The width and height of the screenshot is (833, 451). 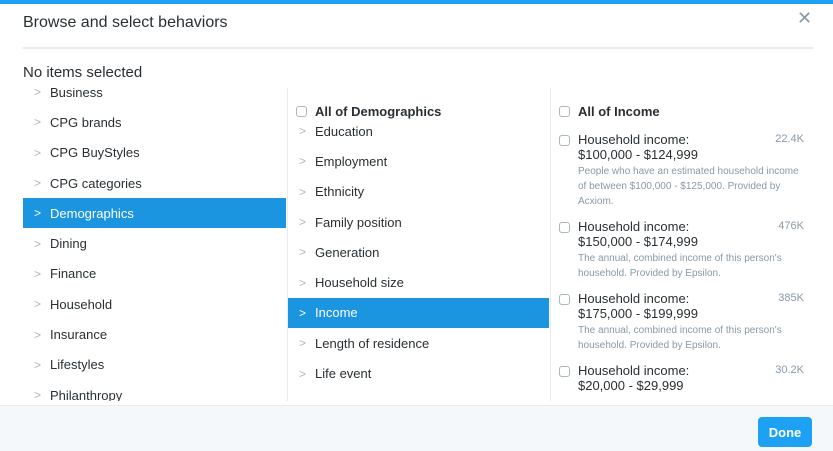 What do you see at coordinates (358, 222) in the screenshot?
I see `list-item-label: Family position` at bounding box center [358, 222].